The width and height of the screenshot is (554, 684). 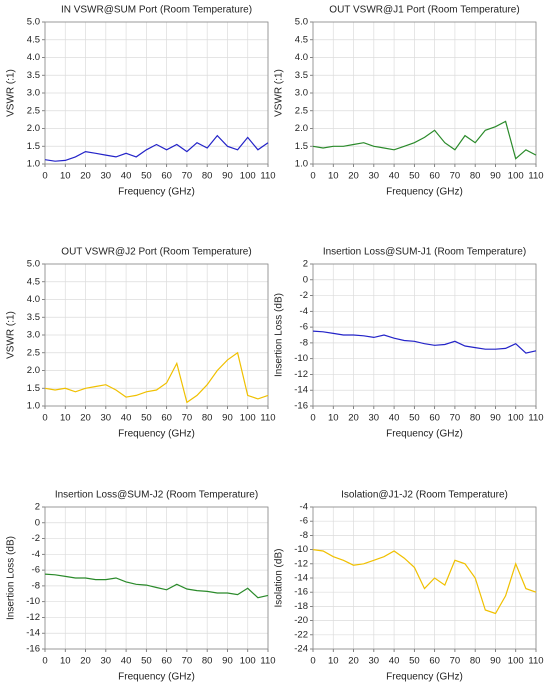 What do you see at coordinates (424, 10) in the screenshot?
I see `chart-title: OUT VSWR@J1 Port (Room Temperature)` at bounding box center [424, 10].